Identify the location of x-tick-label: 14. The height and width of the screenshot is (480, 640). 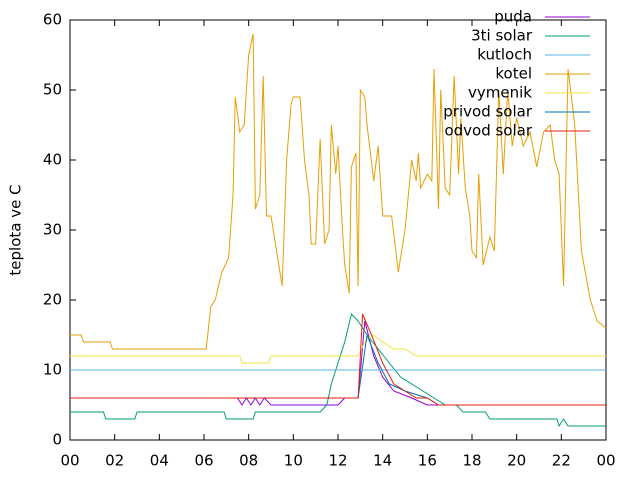
(382, 461).